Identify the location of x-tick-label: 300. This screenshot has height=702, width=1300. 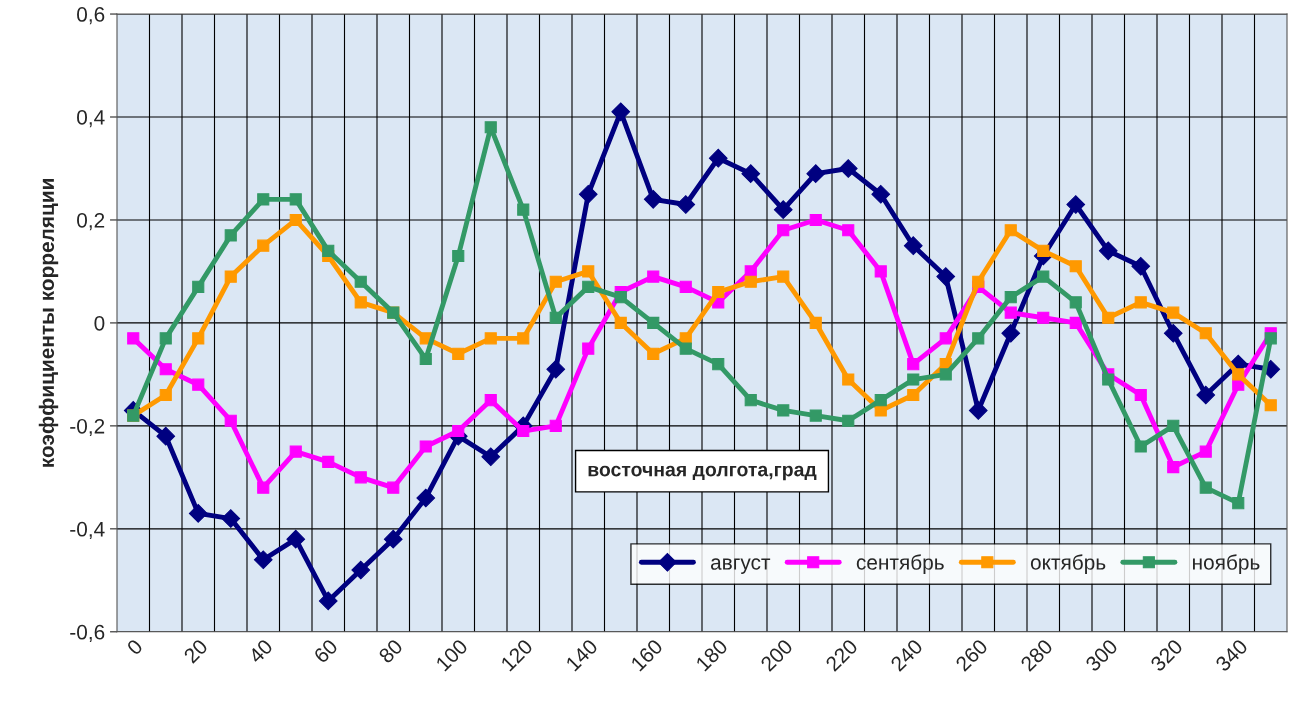
(1101, 655).